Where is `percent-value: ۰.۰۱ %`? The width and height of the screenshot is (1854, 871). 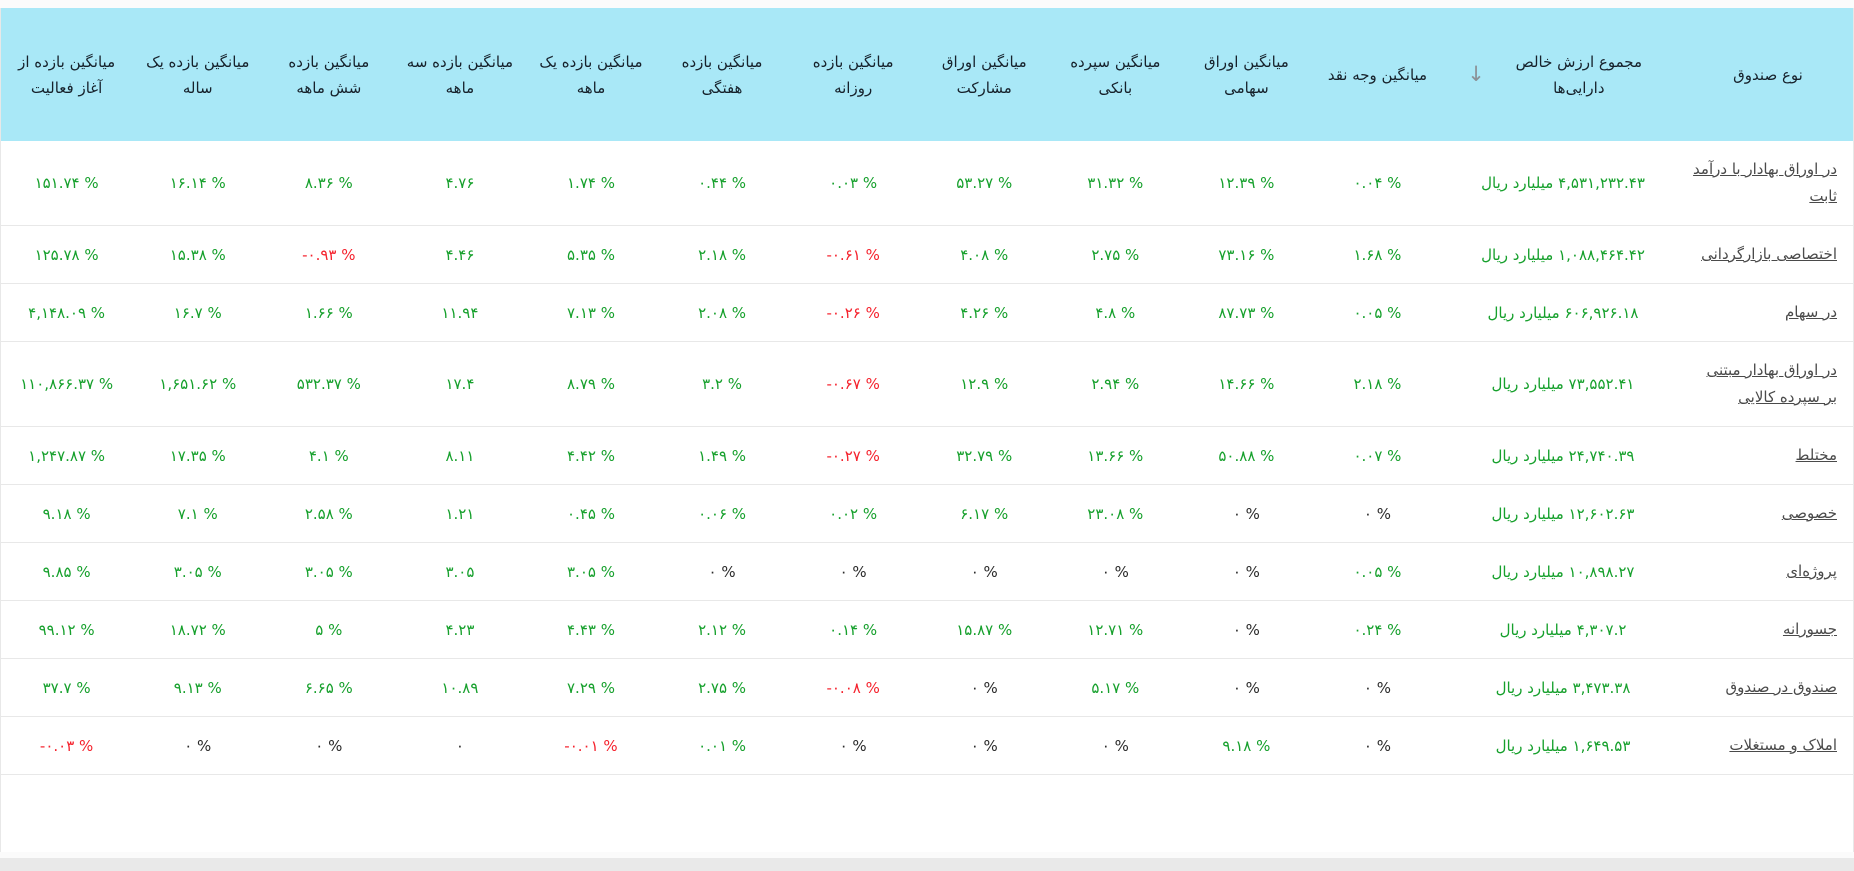
percent-value: ۰.۰۱ % is located at coordinates (722, 745).